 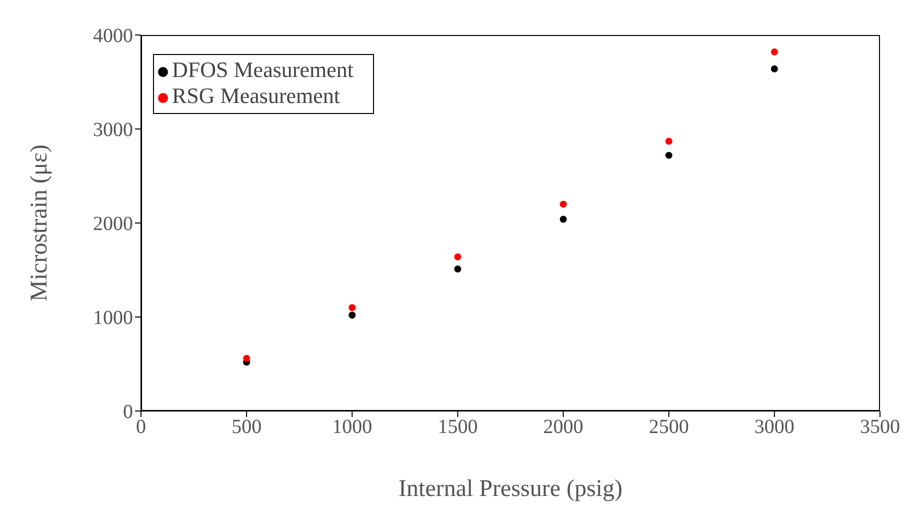 I want to click on y-tick-label: 4000, so click(x=113, y=36).